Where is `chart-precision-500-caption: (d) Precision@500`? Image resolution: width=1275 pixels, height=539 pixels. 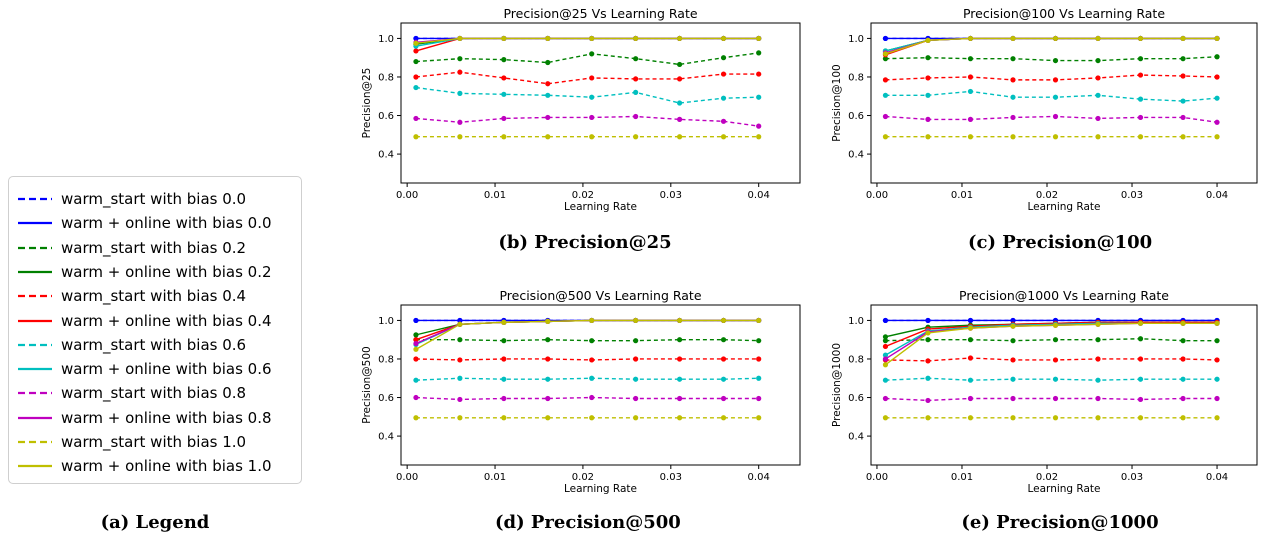
chart-precision-500-caption: (d) Precision@500 is located at coordinates (588, 522).